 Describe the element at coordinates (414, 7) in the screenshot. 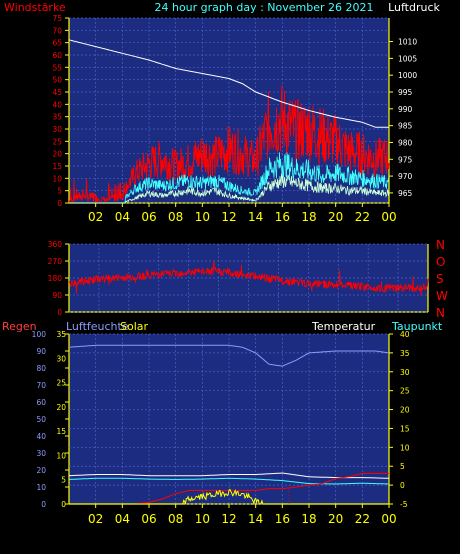

I see `luftdruck-label: Luftdruck` at that location.